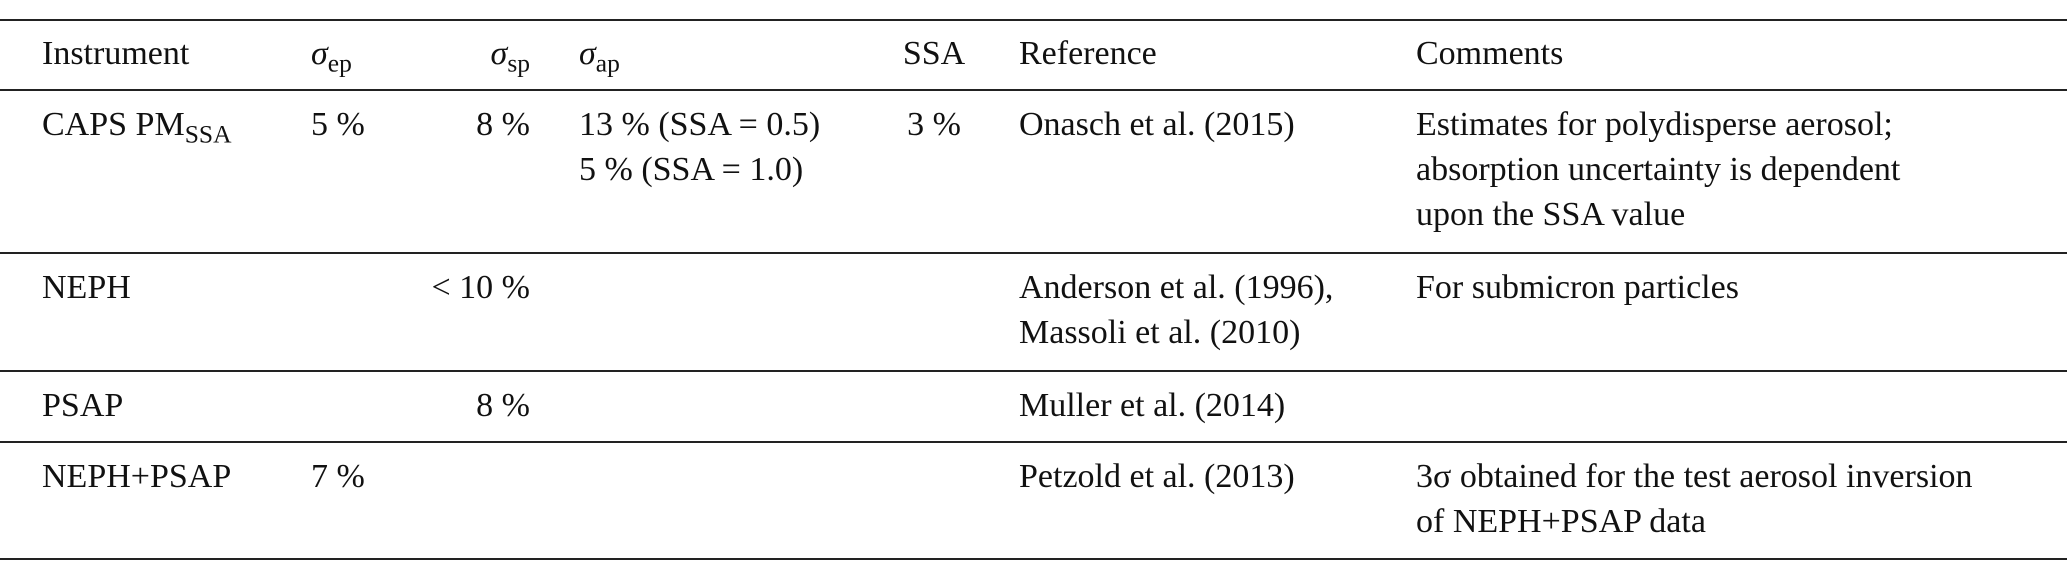 This screenshot has width=2067, height=576. I want to click on table-cell: PSAP, so click(172, 405).